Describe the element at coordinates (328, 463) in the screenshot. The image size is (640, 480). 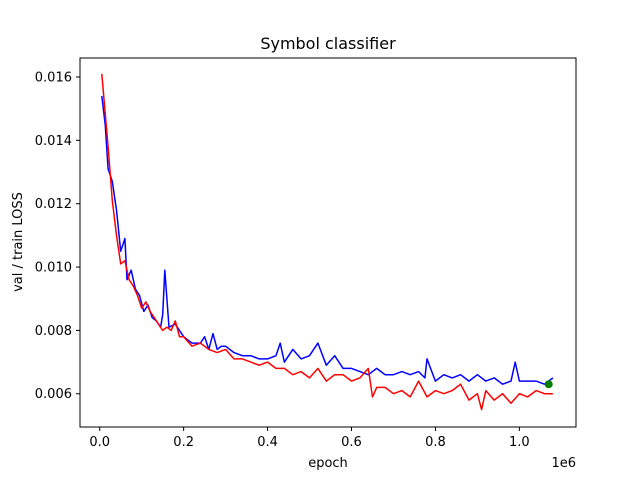
I see `x-axis-label: epoch` at that location.